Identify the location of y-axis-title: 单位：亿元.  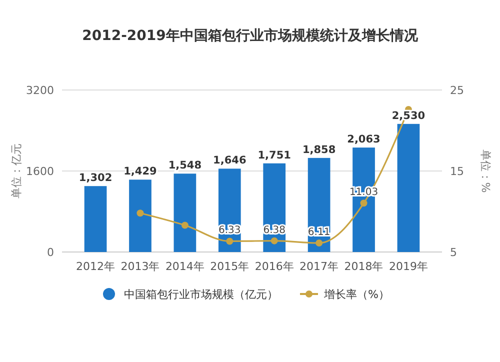
(16, 171).